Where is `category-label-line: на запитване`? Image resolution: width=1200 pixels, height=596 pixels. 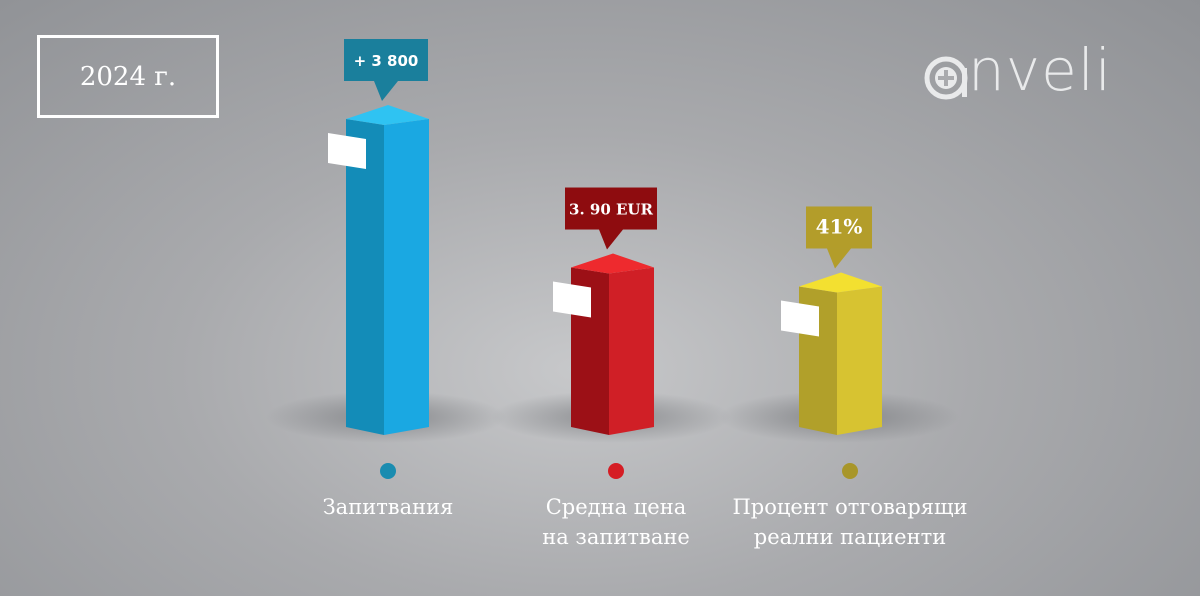 category-label-line: на запитване is located at coordinates (616, 537).